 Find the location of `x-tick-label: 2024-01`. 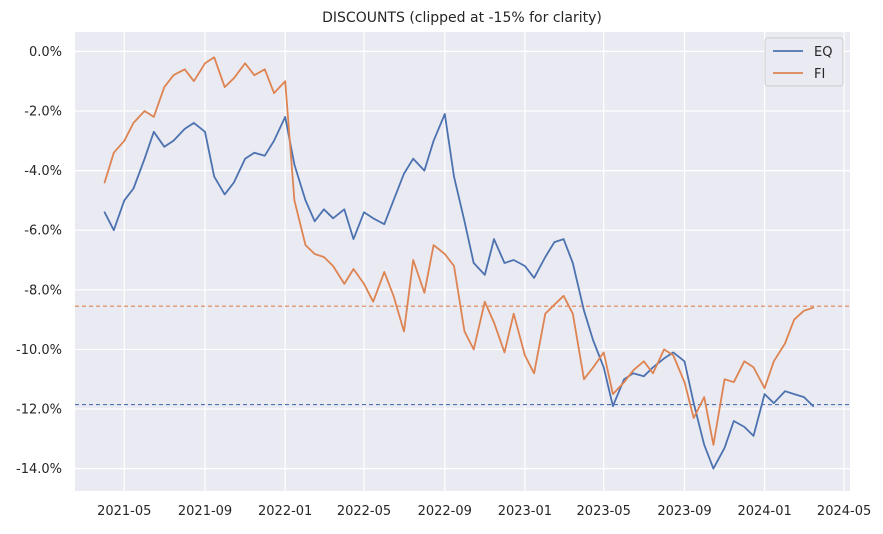

x-tick-label: 2024-01 is located at coordinates (764, 511).